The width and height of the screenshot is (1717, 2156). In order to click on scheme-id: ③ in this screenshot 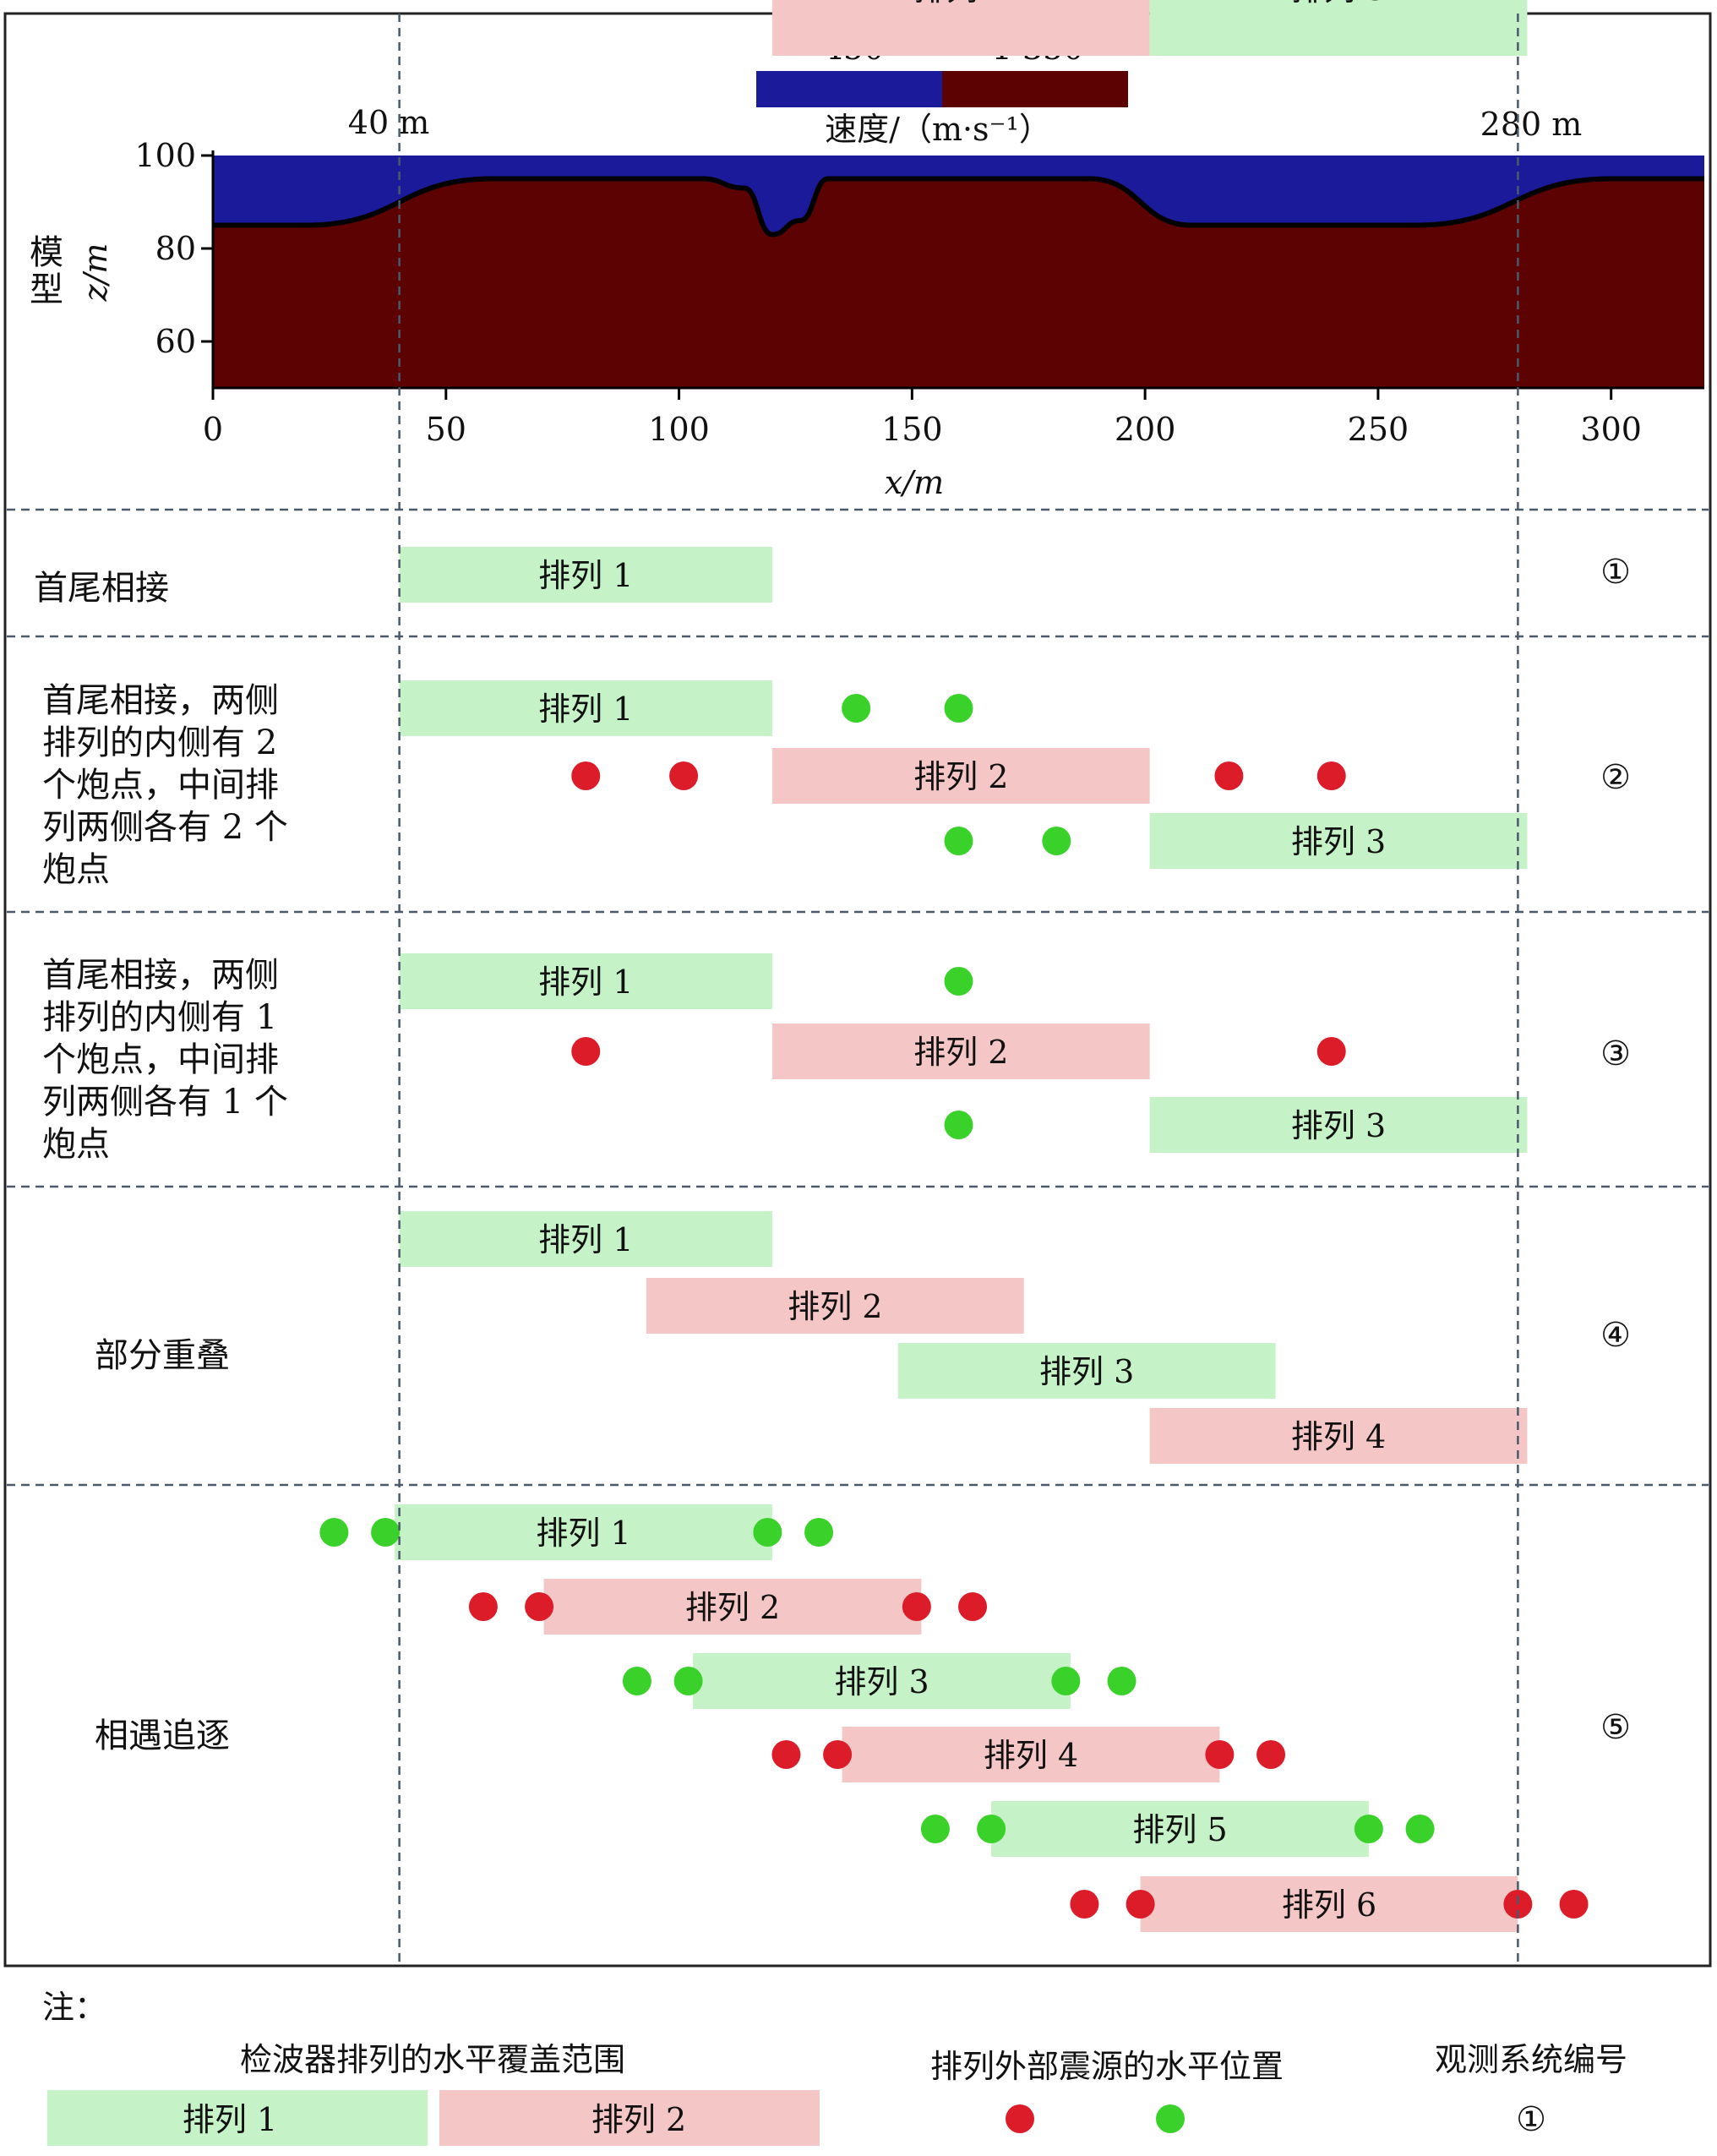, I will do `click(1616, 1053)`.